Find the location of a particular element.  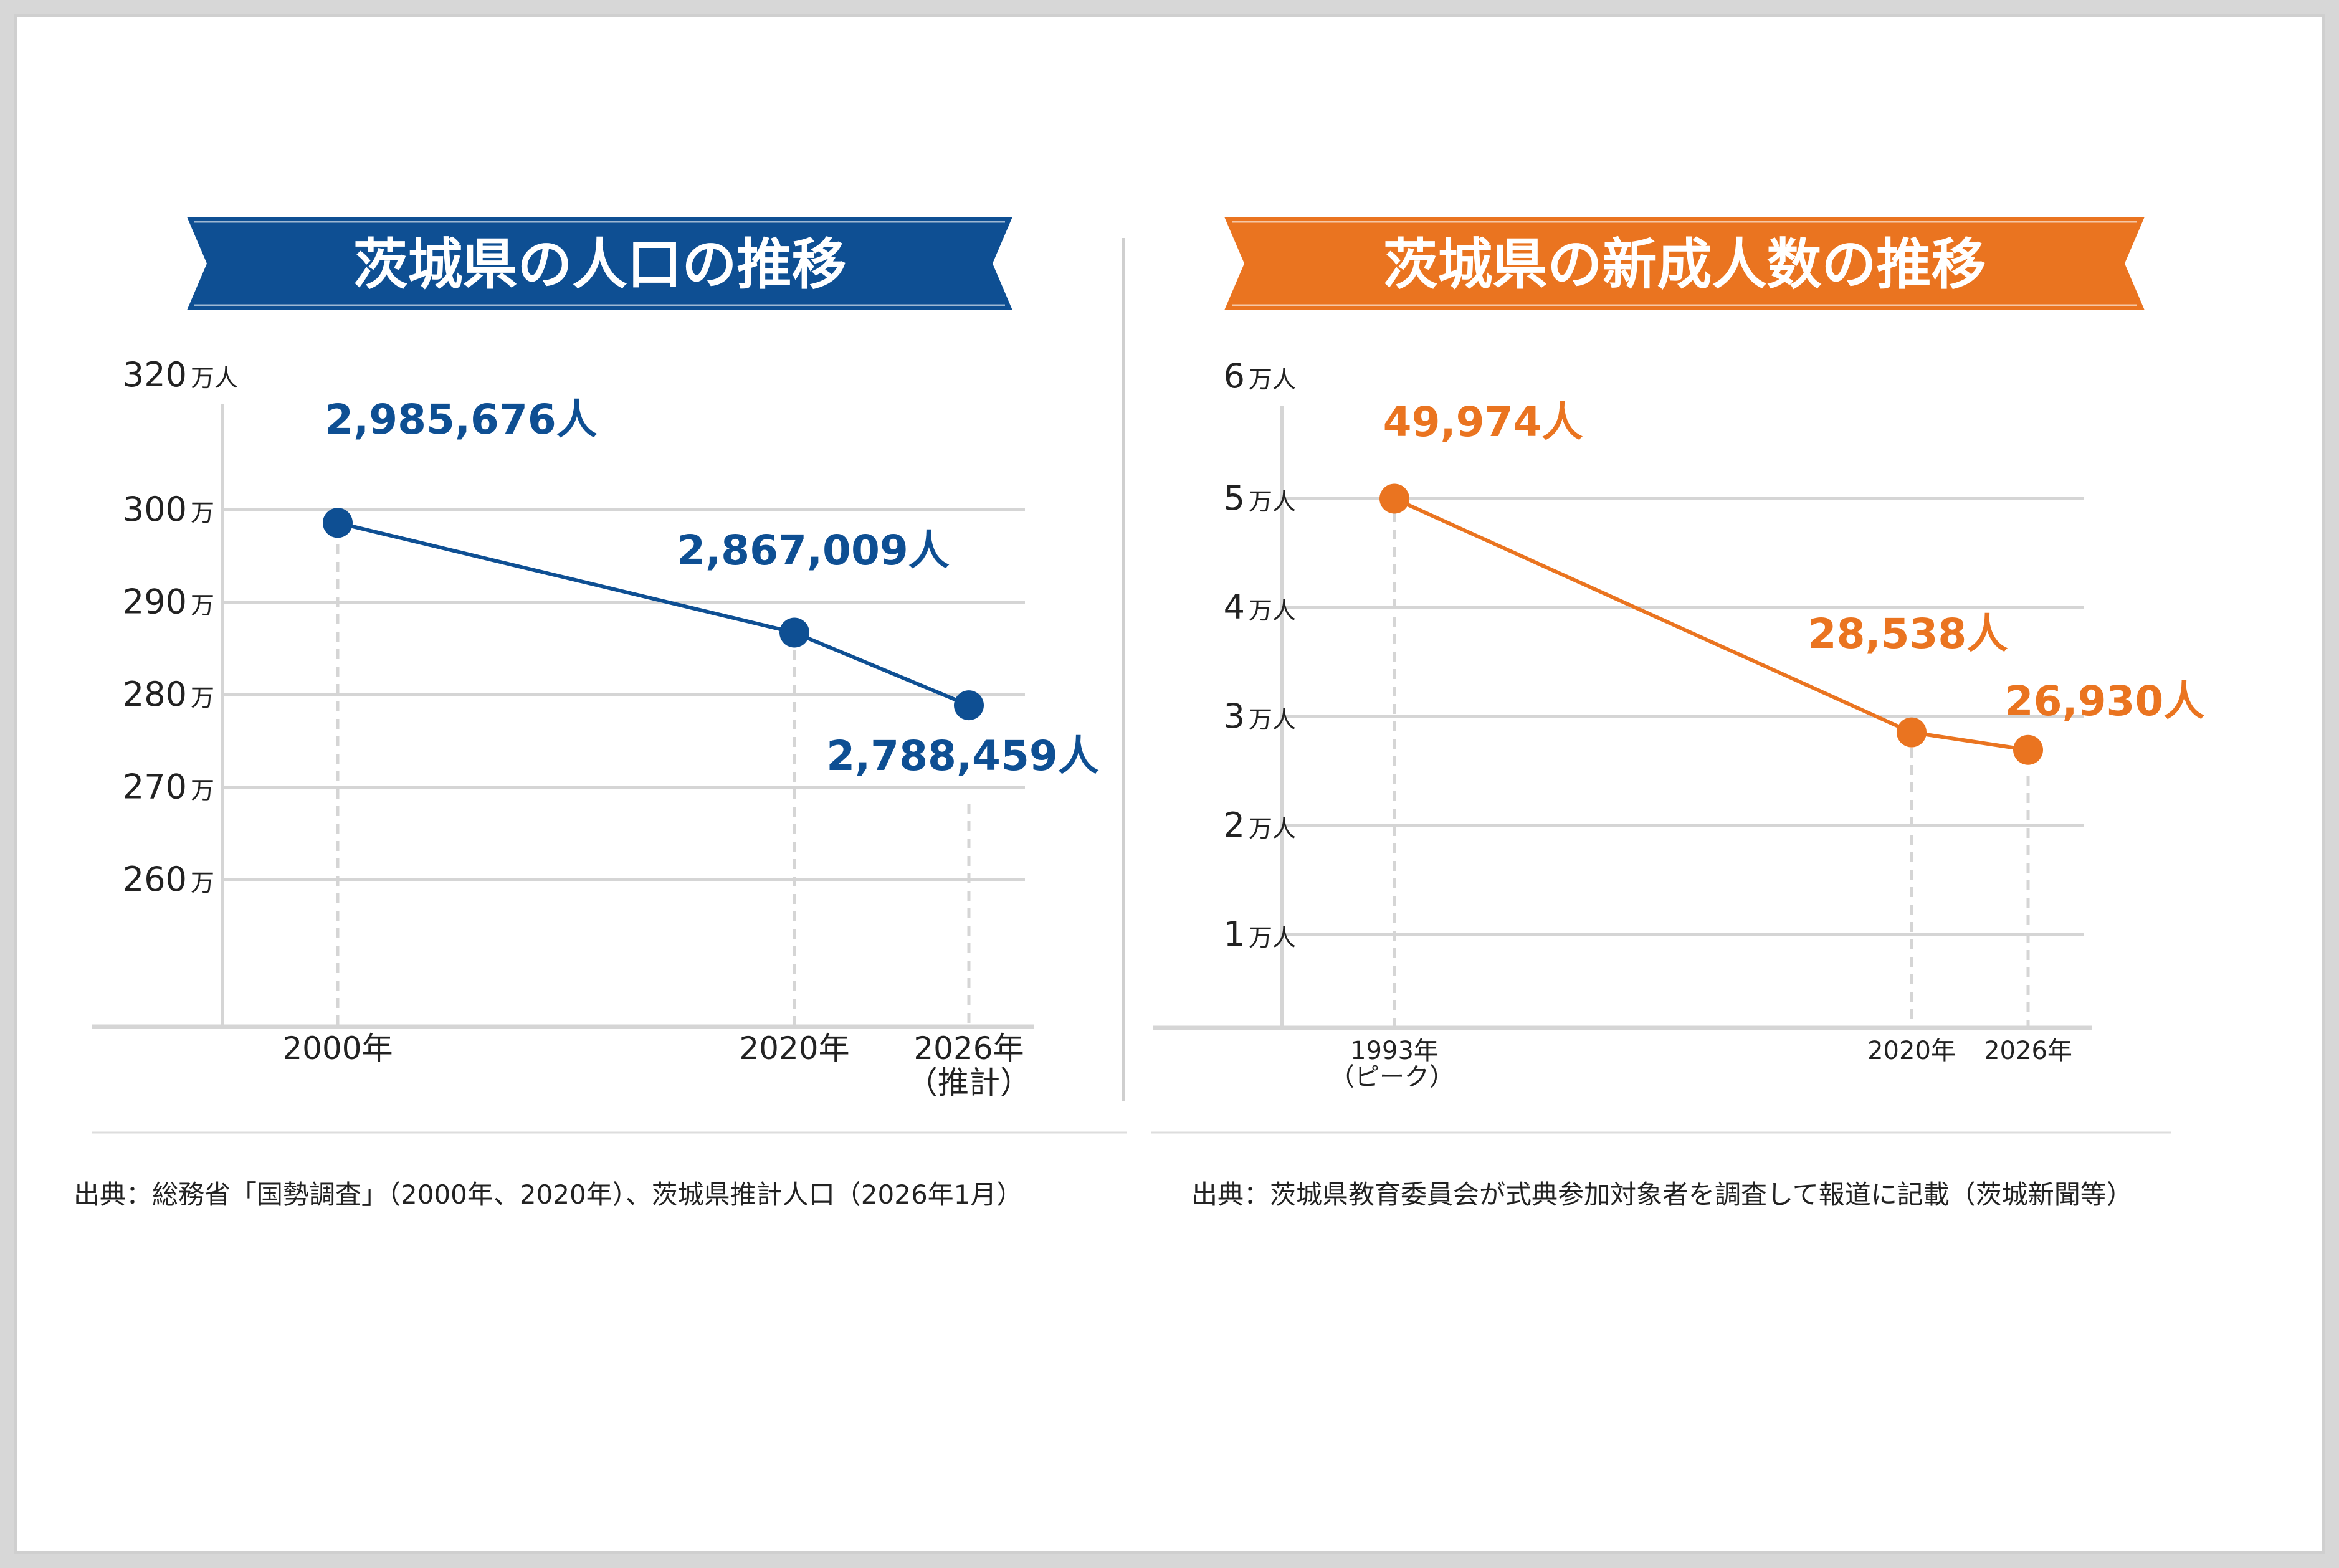

left-x-tick-sublabel: （推計） is located at coordinates (969, 1083).